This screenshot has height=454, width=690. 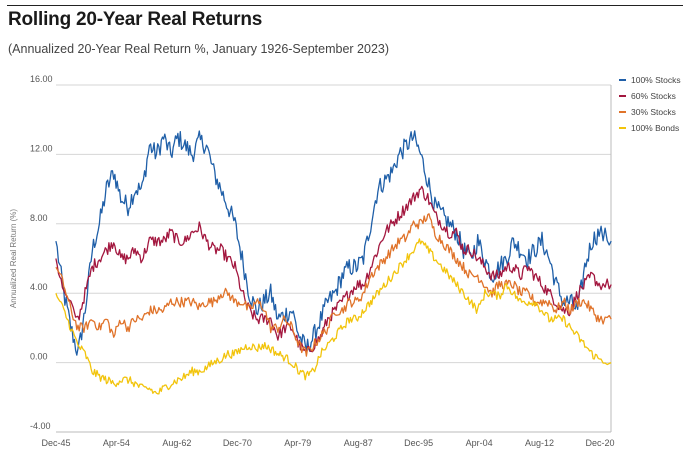 What do you see at coordinates (237, 443) in the screenshot?
I see `x-tick-label: Dec-70` at bounding box center [237, 443].